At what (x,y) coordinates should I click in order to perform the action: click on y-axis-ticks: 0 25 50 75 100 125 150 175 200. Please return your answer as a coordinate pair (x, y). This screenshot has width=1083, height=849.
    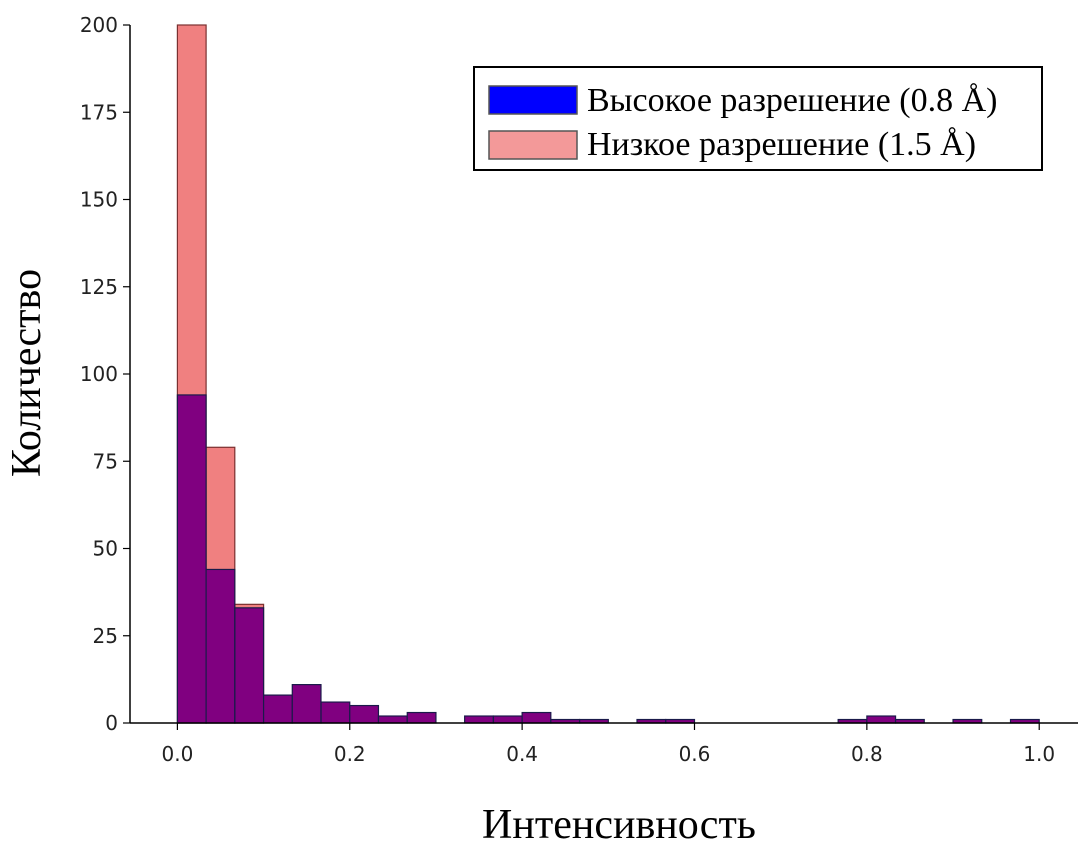
    Looking at the image, I should click on (105, 374).